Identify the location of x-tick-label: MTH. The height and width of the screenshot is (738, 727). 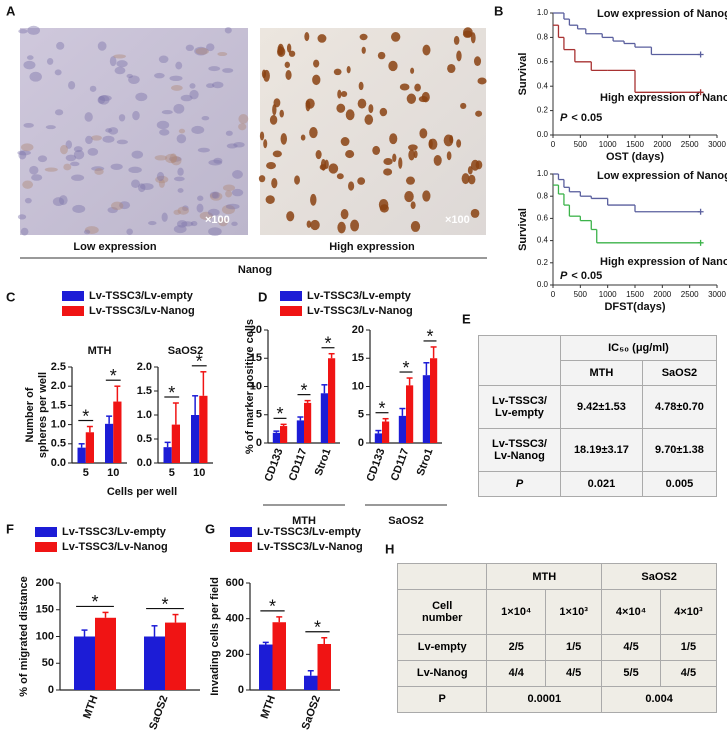
(90, 707).